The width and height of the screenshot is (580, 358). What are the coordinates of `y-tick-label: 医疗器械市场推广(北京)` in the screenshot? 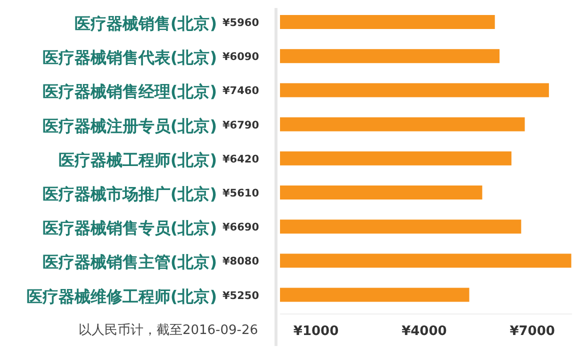 It's located at (129, 194).